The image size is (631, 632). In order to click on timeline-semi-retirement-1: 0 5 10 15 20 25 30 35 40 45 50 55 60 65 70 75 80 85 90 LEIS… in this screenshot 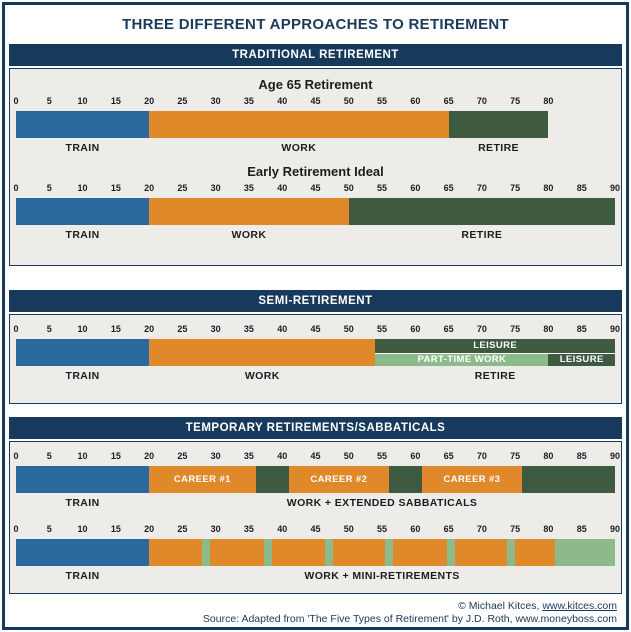, I will do `click(316, 354)`.